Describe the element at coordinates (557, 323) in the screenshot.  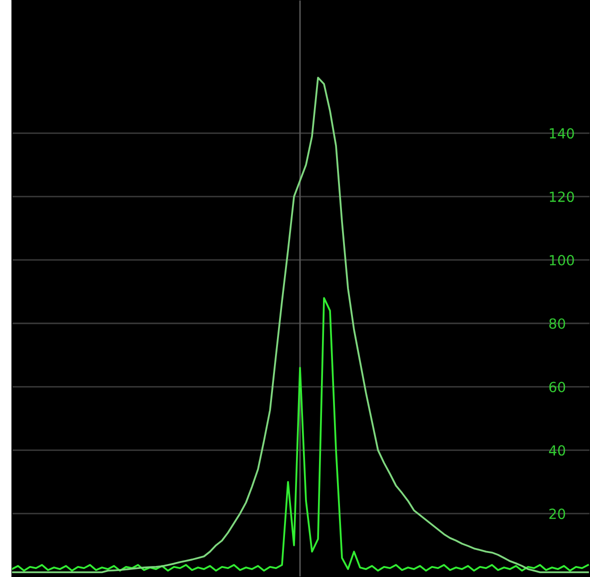
I see `y-tick-label: 80` at that location.